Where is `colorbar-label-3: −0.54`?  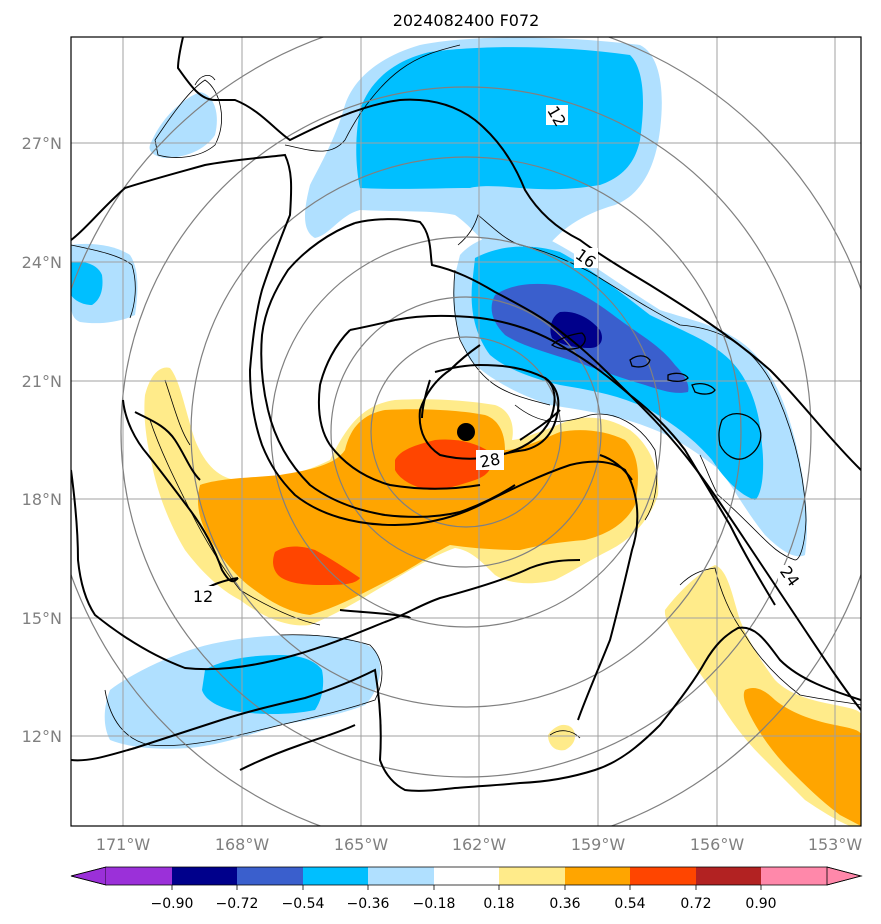
colorbar-label-3: −0.54 is located at coordinates (303, 904).